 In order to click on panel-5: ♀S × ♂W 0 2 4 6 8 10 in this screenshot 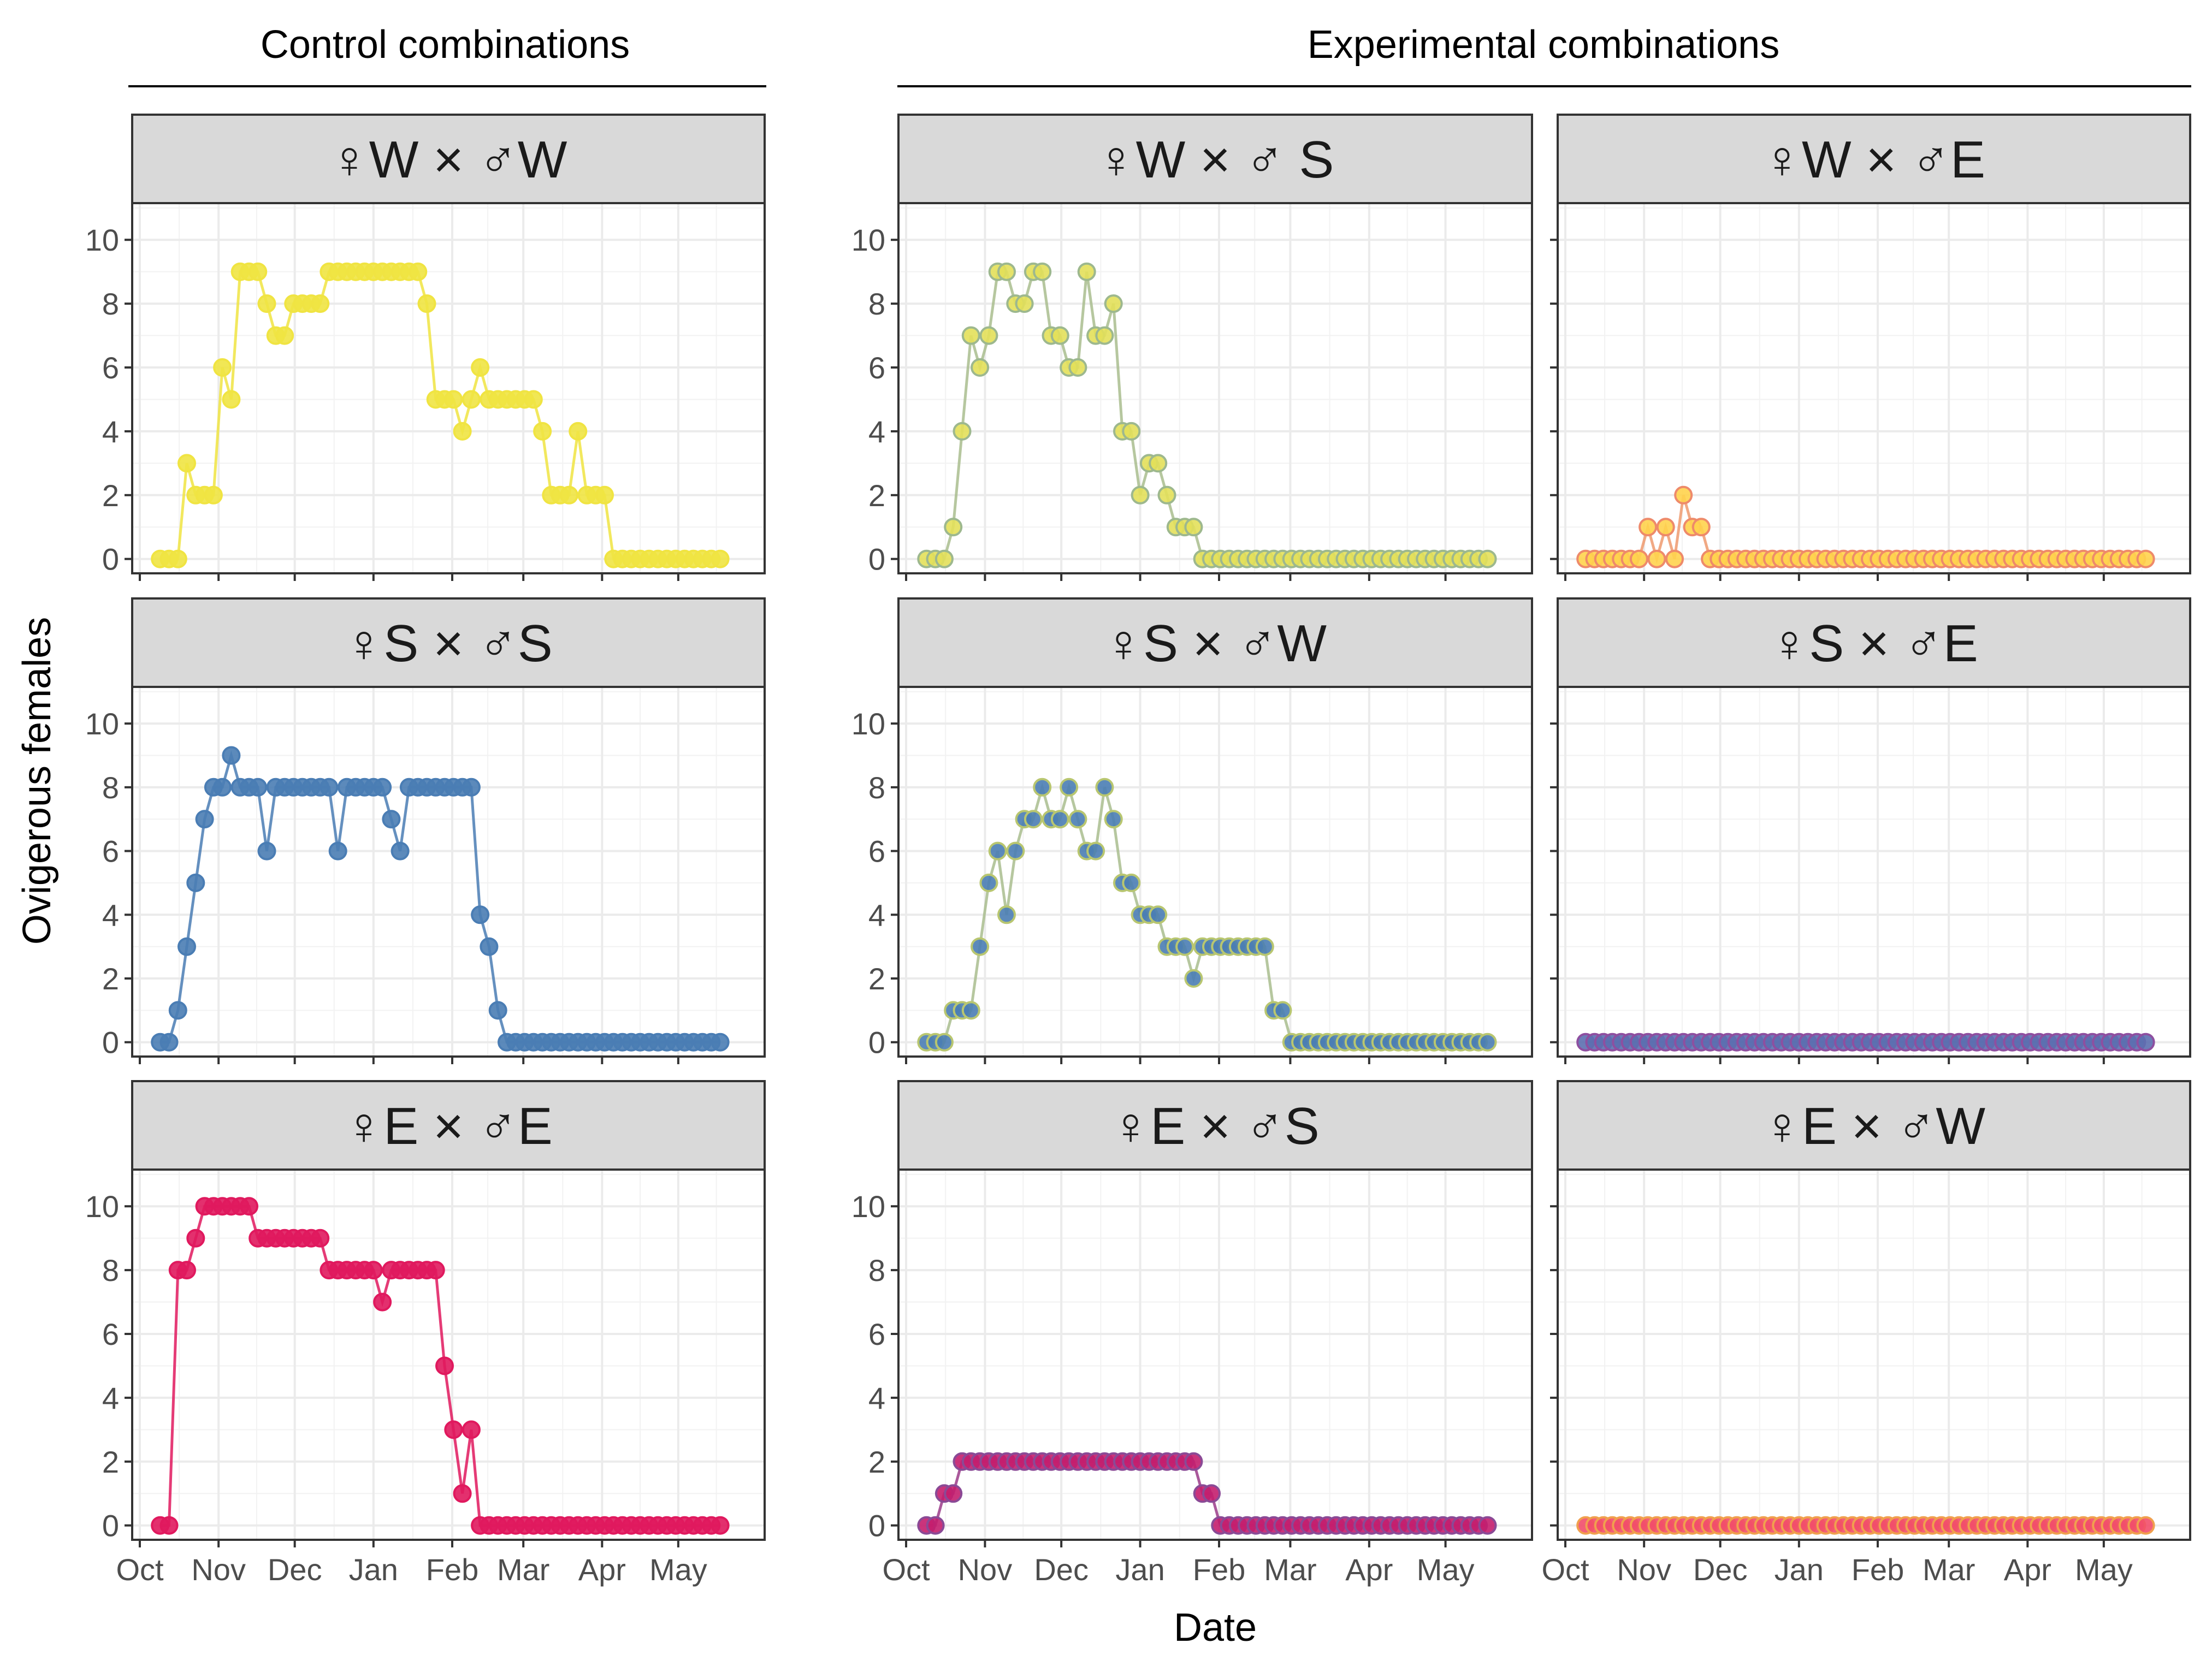, I will do `click(1192, 831)`.